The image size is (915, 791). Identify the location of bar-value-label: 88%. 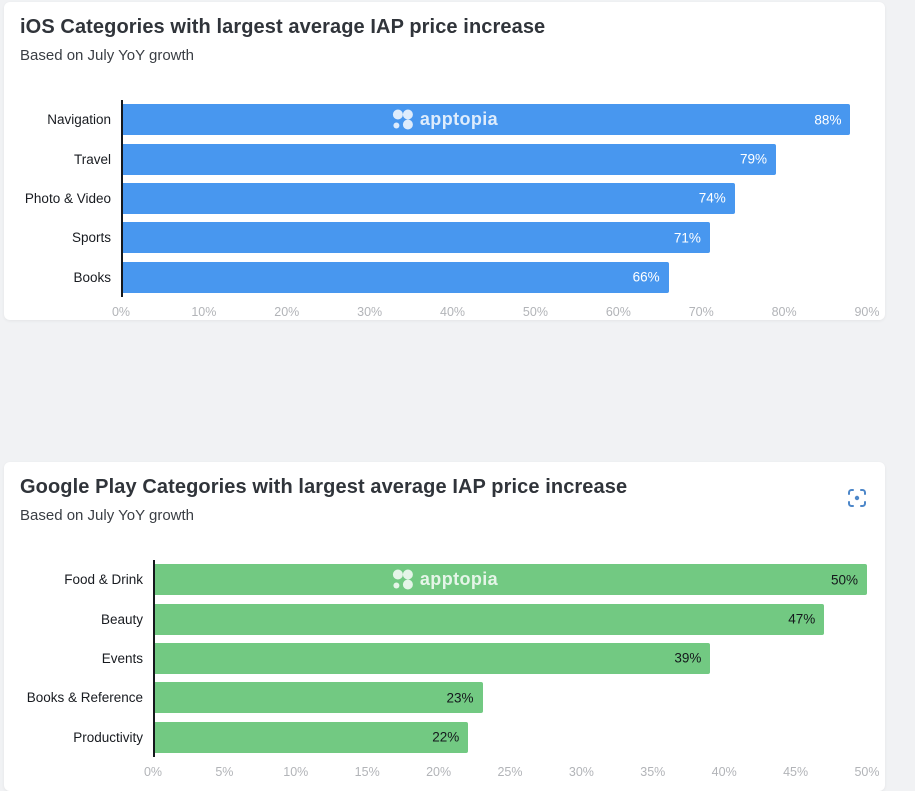
(828, 120).